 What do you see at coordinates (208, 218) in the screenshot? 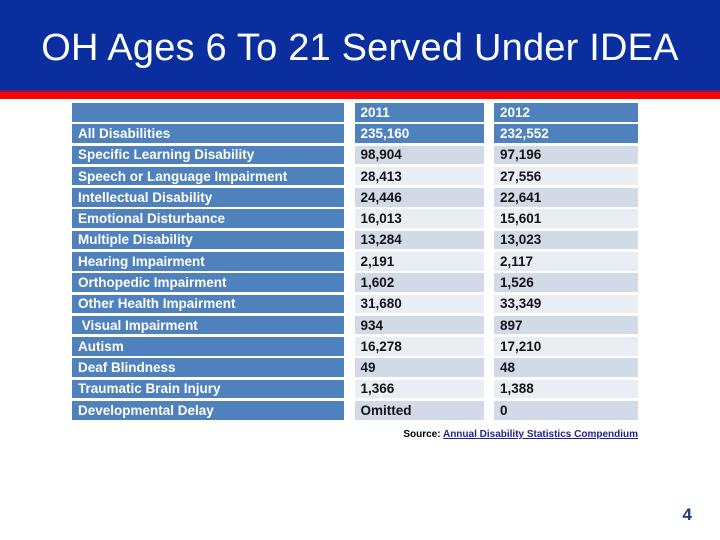
I see `row-label-cell: Emotional Disturbance` at bounding box center [208, 218].